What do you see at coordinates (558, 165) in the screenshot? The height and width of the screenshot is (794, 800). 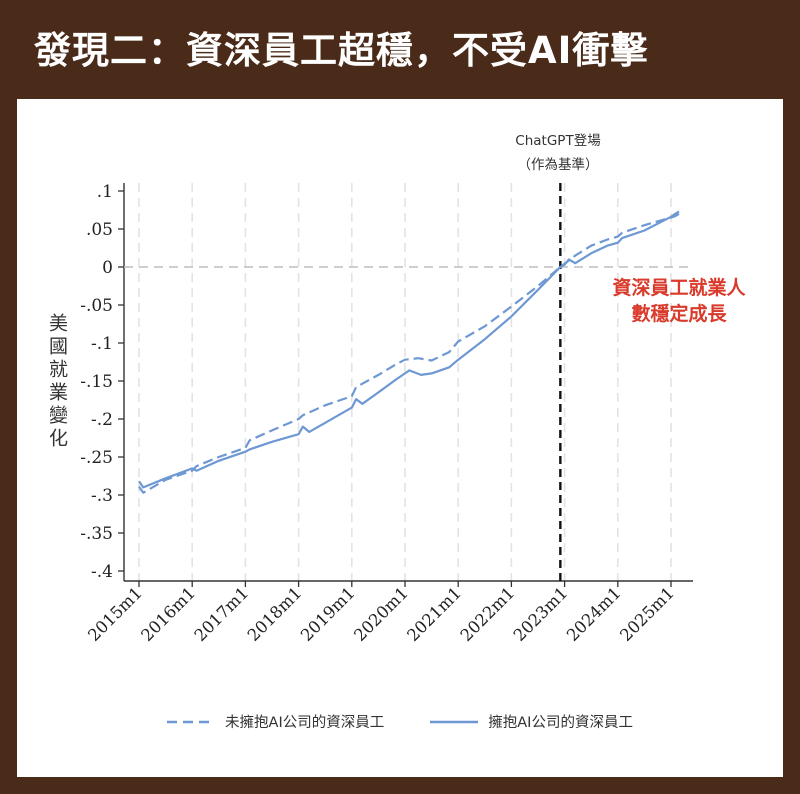 I see `event-sublabel: （作為基準）` at bounding box center [558, 165].